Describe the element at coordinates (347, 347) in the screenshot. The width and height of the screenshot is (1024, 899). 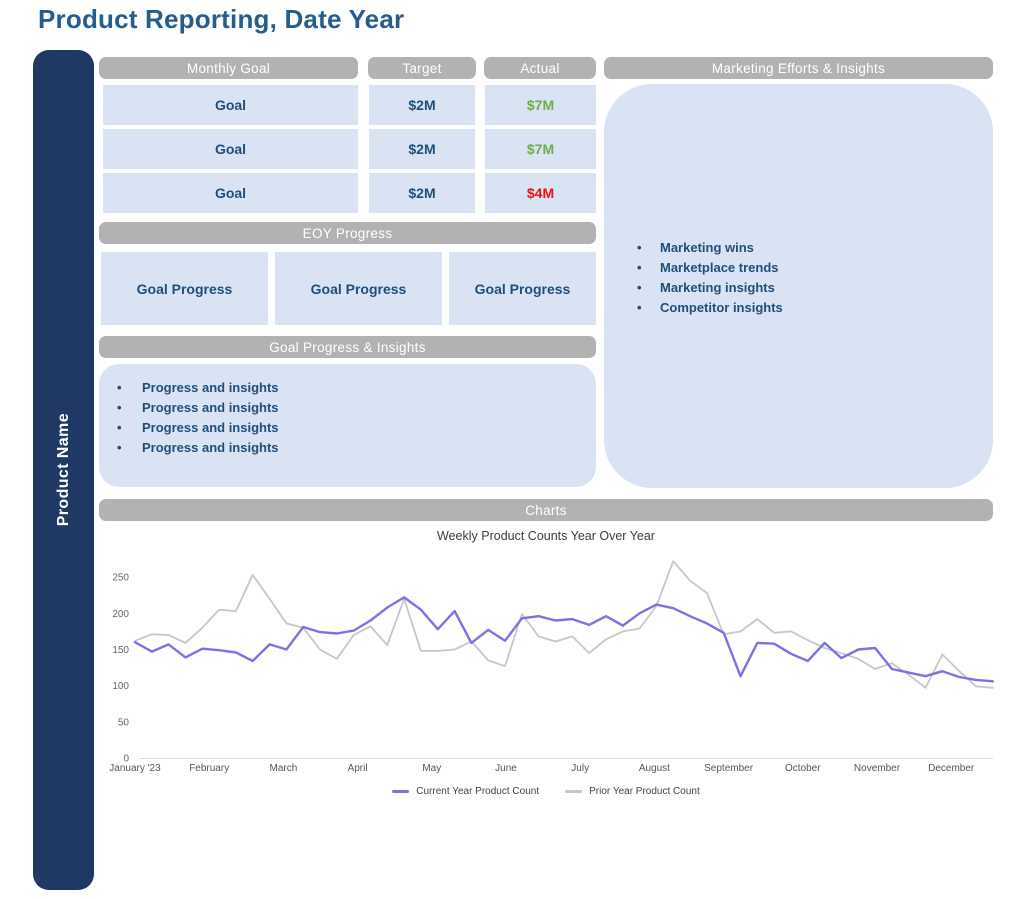
I see `goal-progress-insights-header: Goal Progress & Insights` at that location.